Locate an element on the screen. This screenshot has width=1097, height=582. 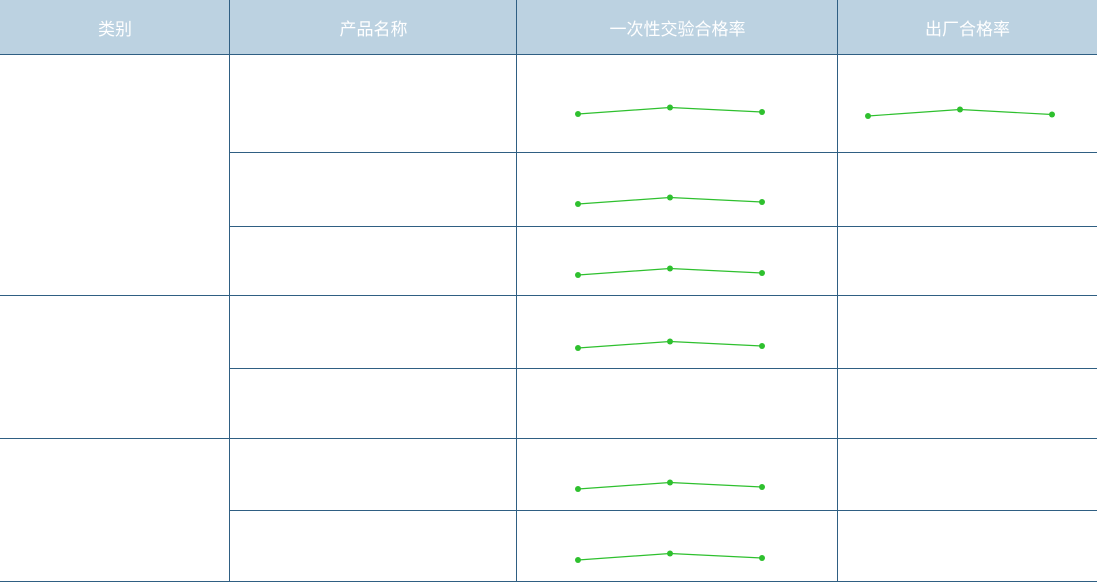
factory-pass-sparkline is located at coordinates (960, 112).